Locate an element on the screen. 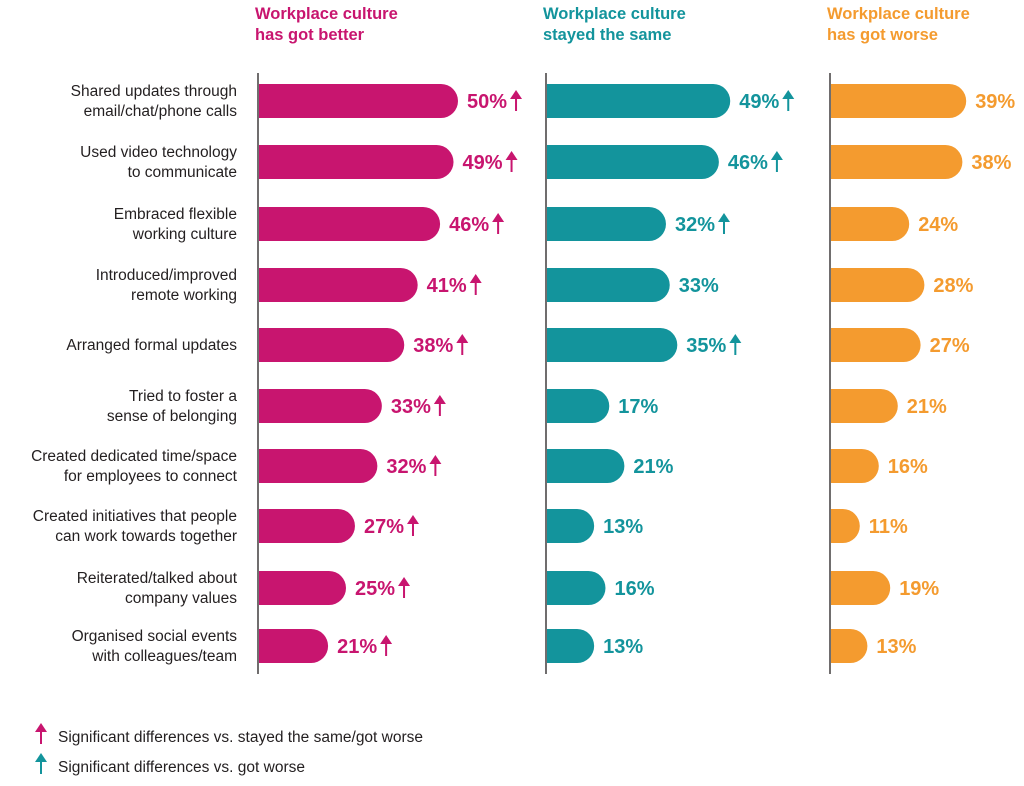 This screenshot has width=1024, height=786. data-label: 41% is located at coordinates (447, 286).